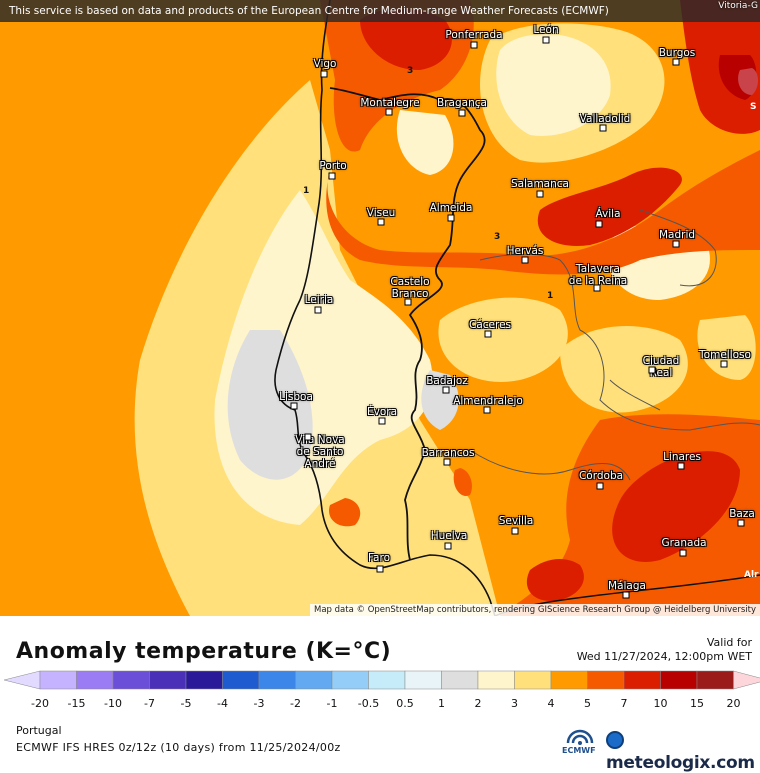  Describe the element at coordinates (514, 703) in the screenshot. I see `scale-tick-label: 3` at that location.